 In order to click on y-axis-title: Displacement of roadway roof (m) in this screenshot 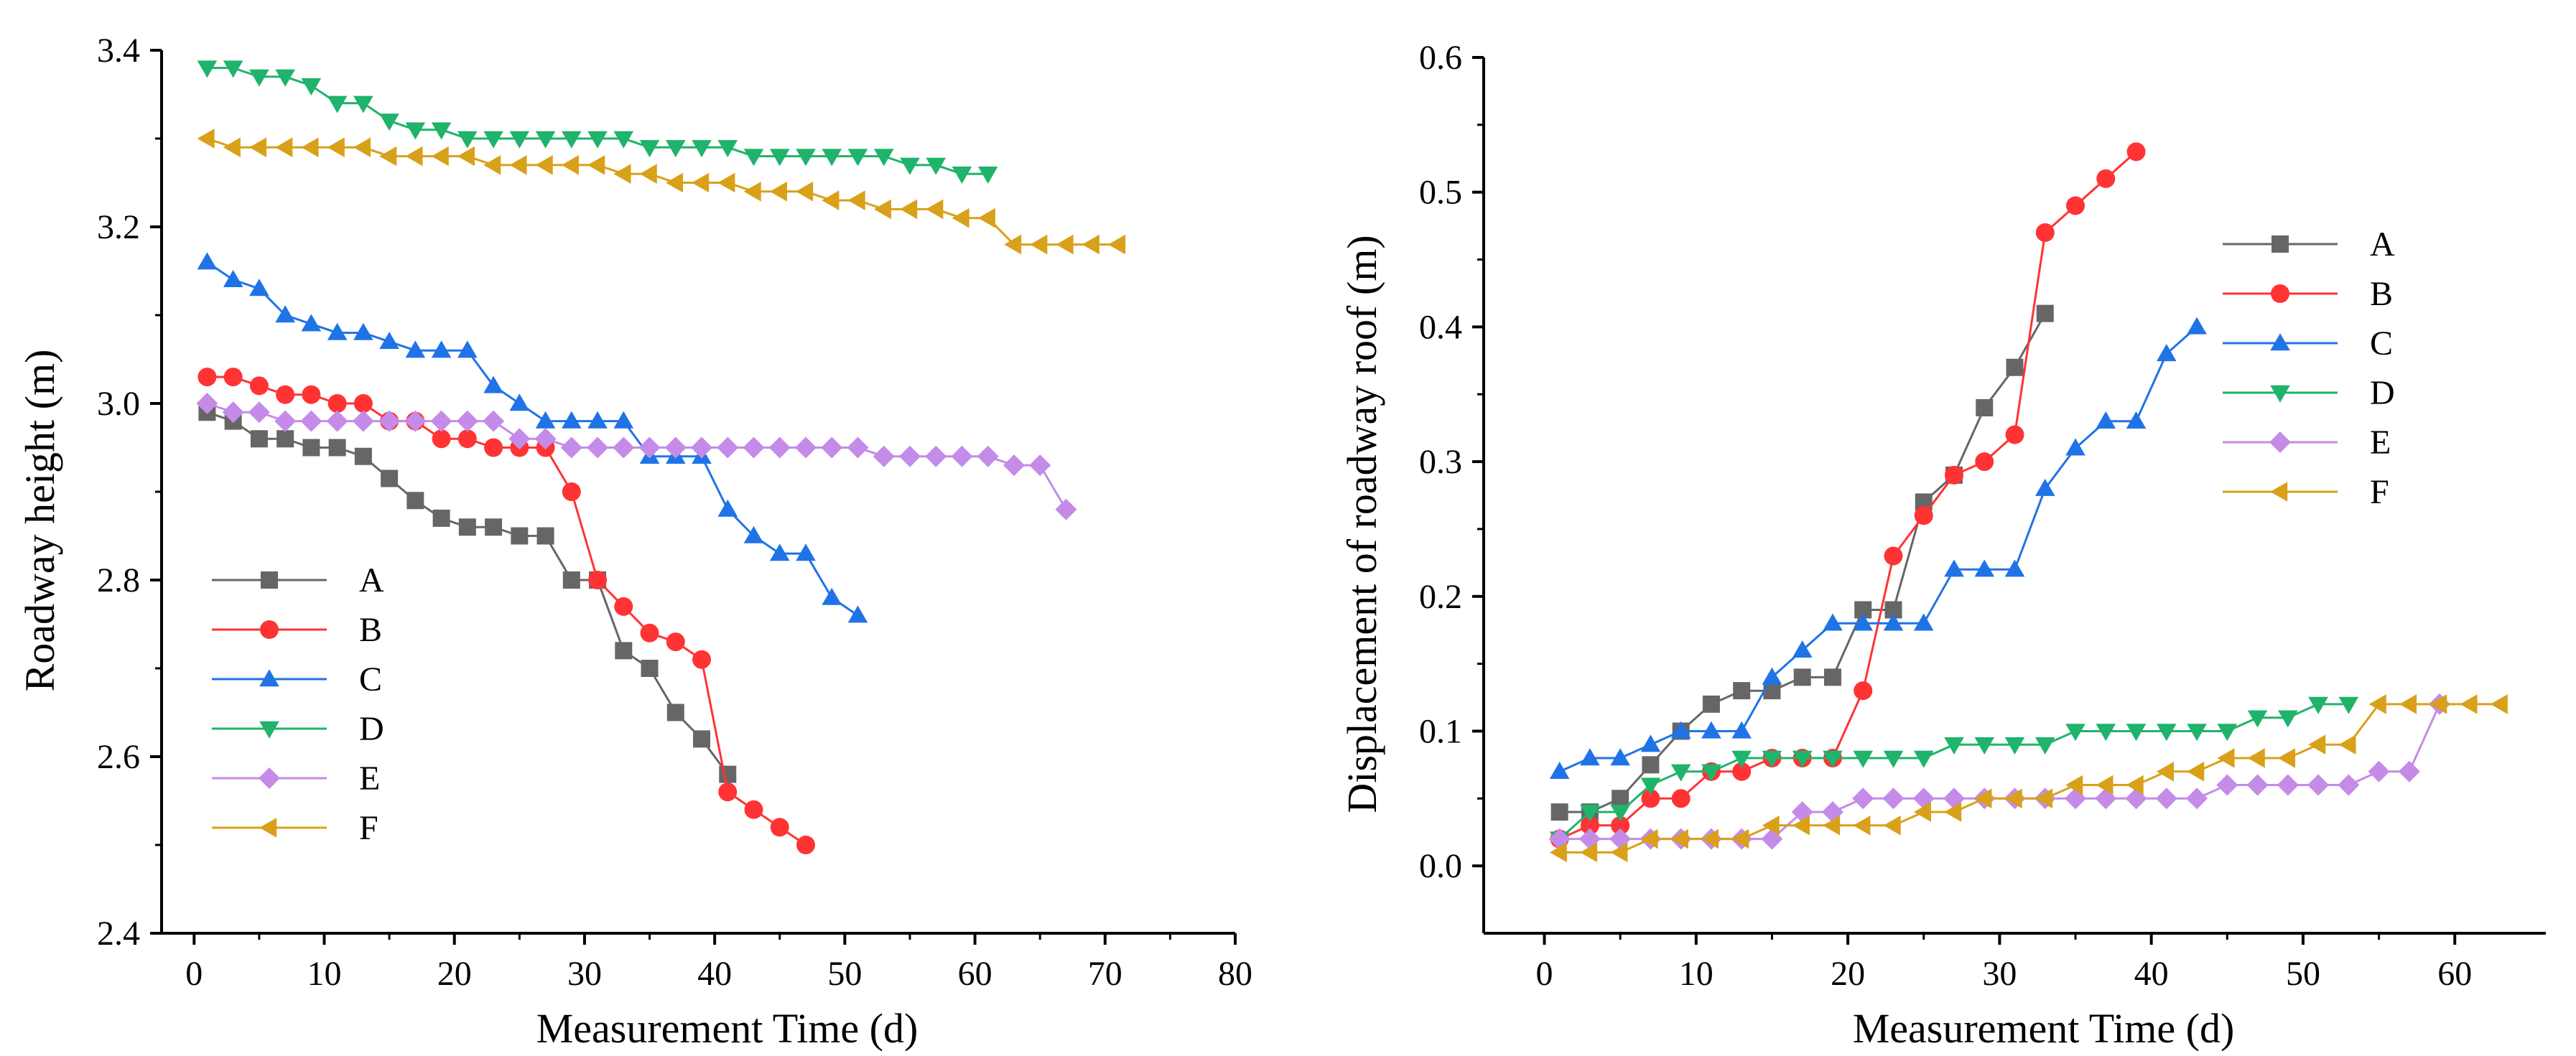, I will do `click(1362, 524)`.